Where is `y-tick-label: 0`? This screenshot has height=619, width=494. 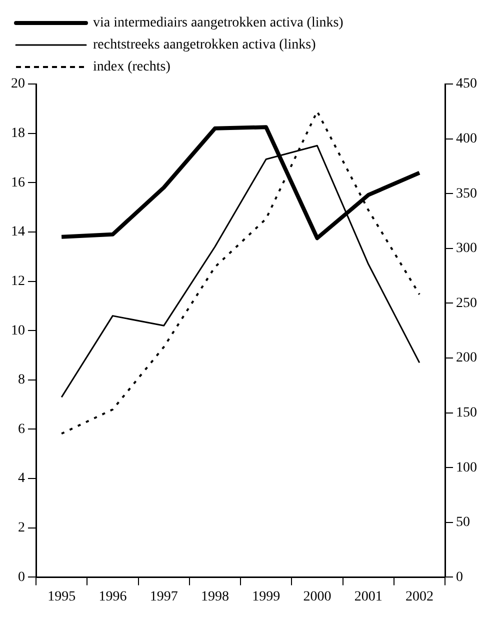 y-tick-label: 0 is located at coordinates (21, 577).